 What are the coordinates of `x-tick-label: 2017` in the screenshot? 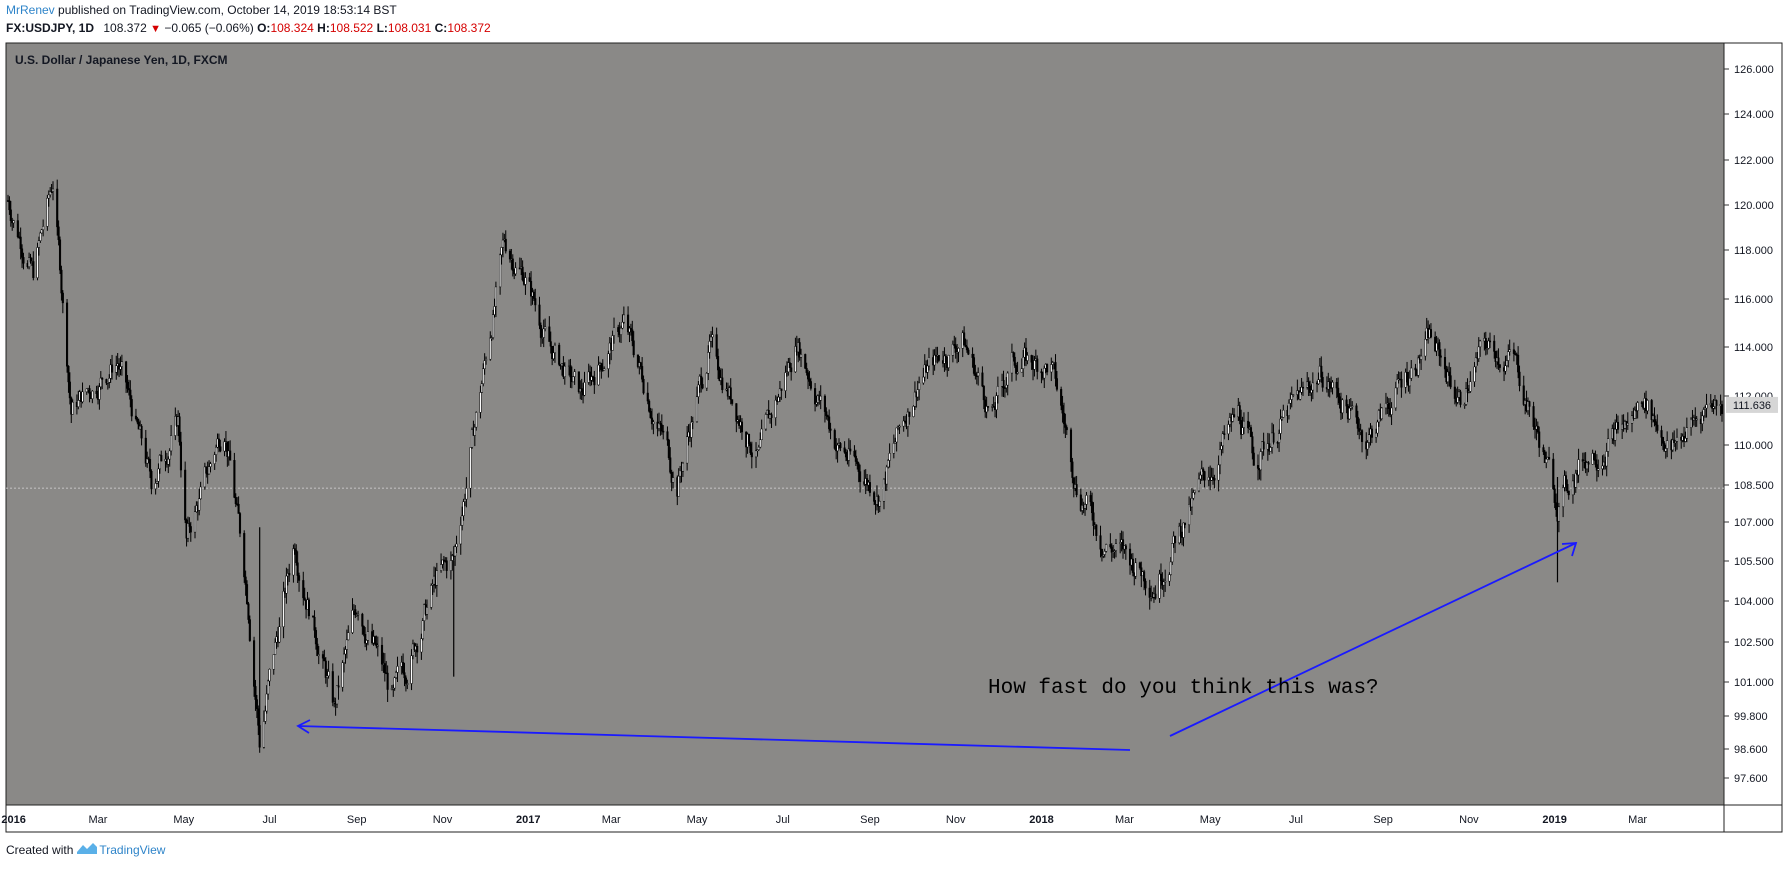 It's located at (528, 820).